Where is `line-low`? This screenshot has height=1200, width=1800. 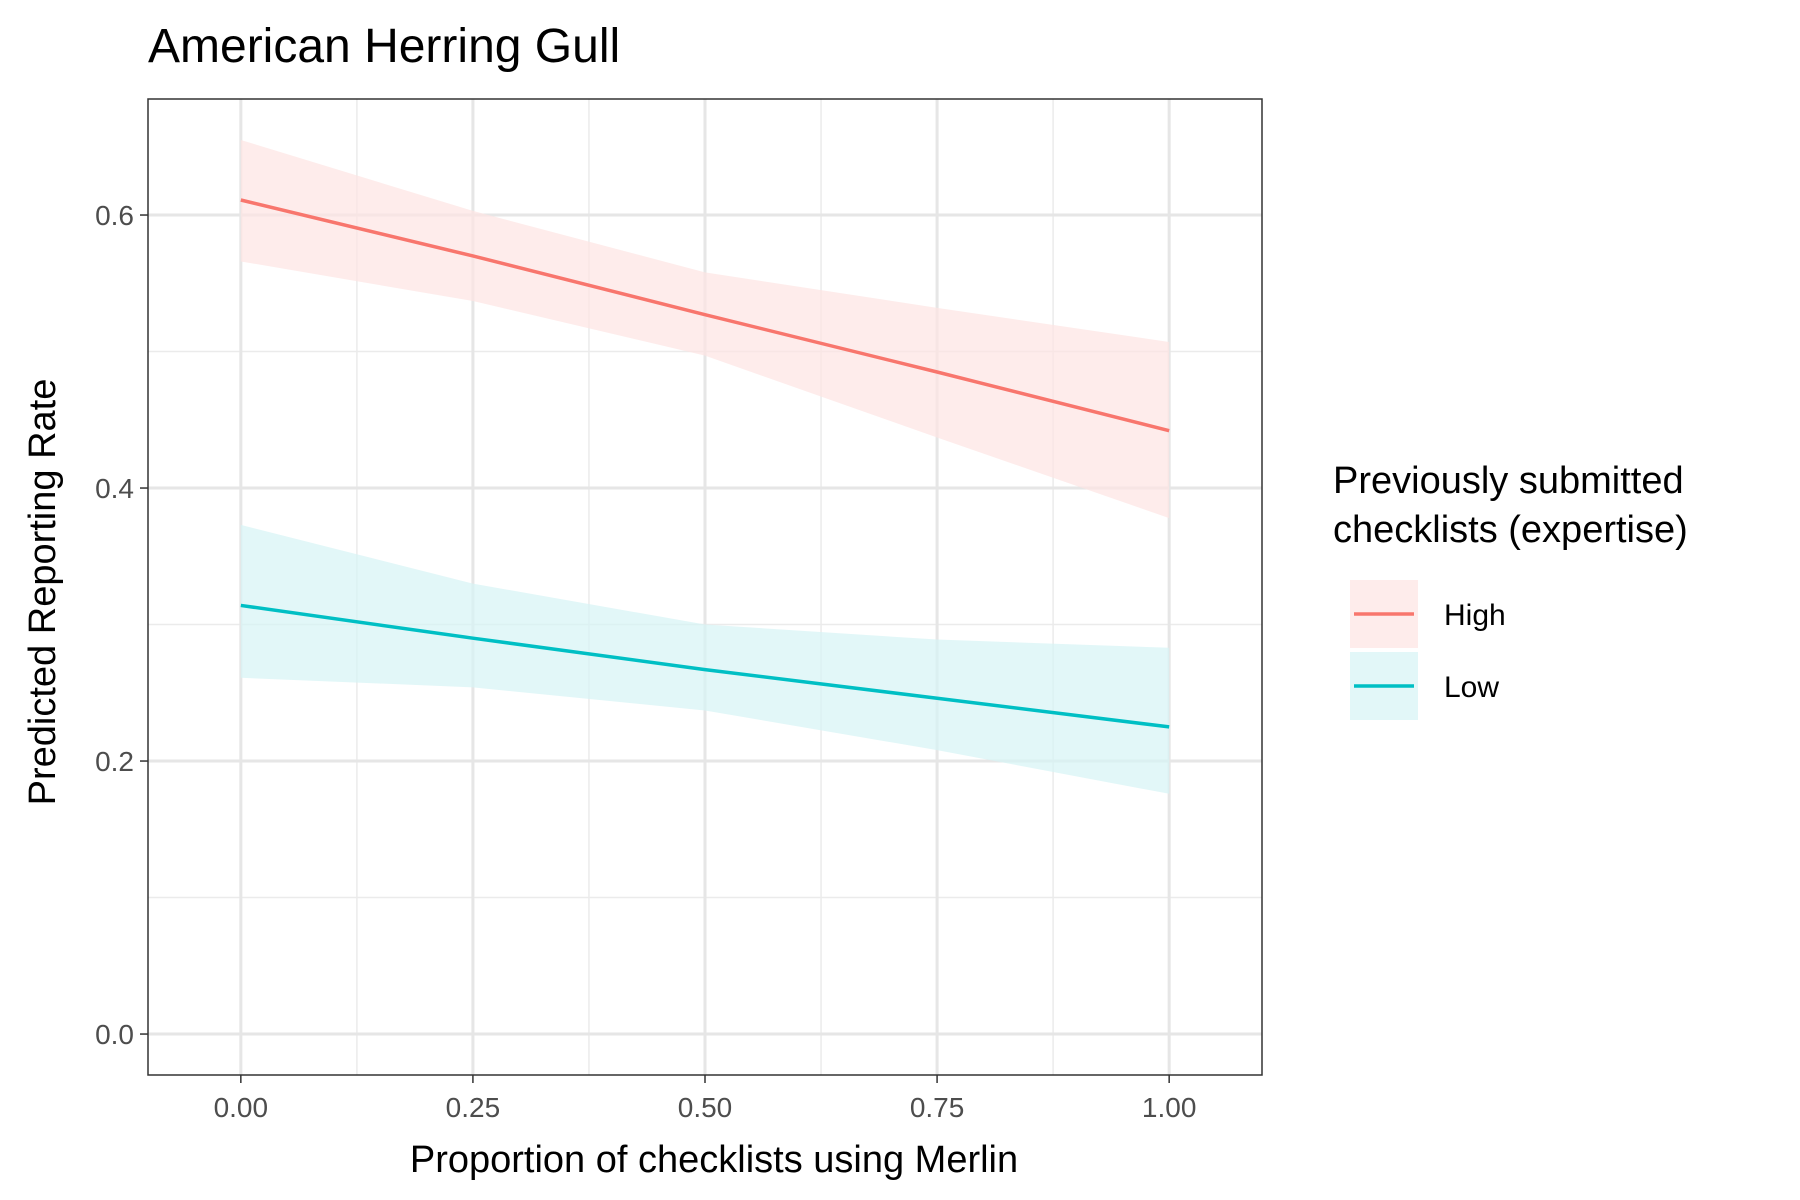 line-low is located at coordinates (705, 666).